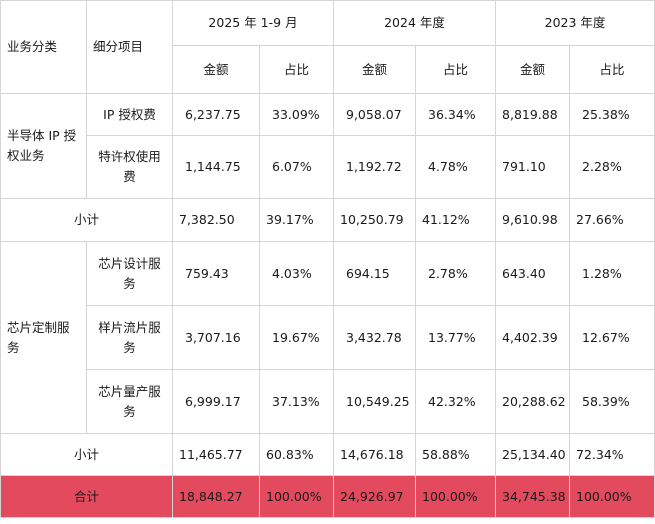 This screenshot has width=655, height=524. What do you see at coordinates (216, 114) in the screenshot?
I see `cell-value: 6,237.75` at bounding box center [216, 114].